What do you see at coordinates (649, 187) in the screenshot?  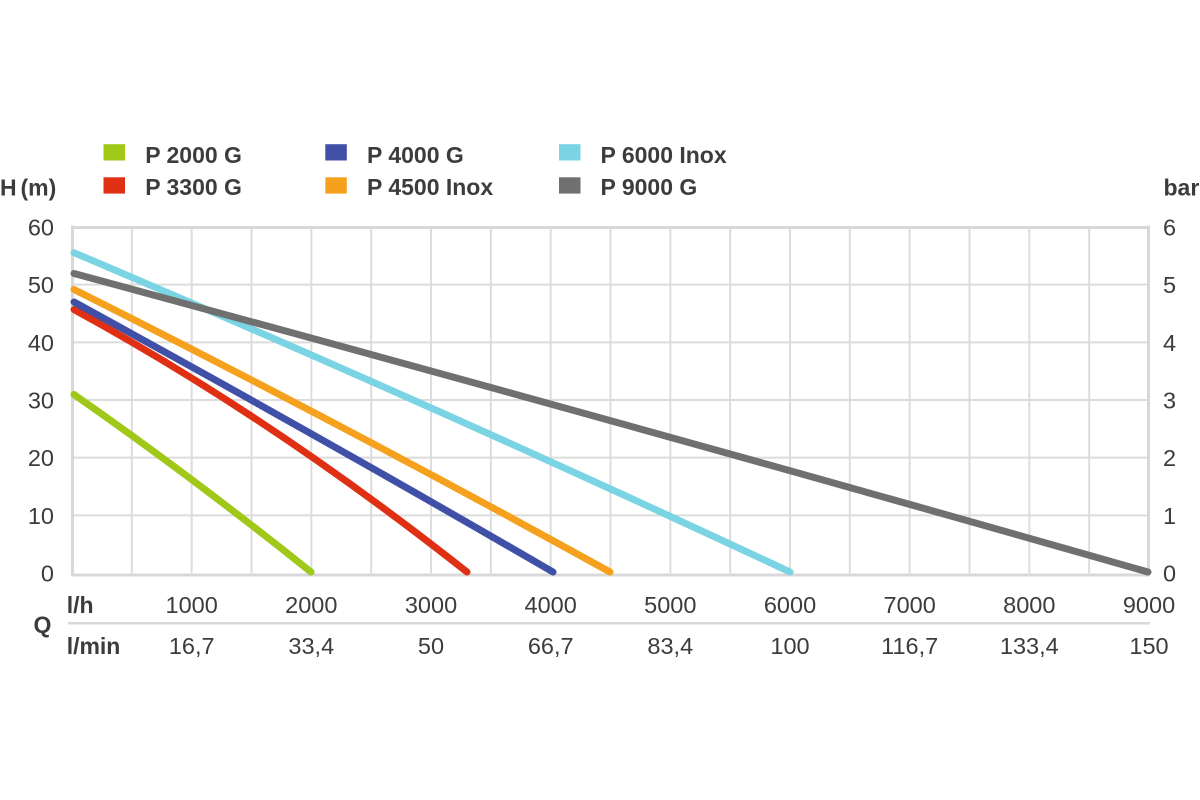 I see `svg-text: P 9000 G` at bounding box center [649, 187].